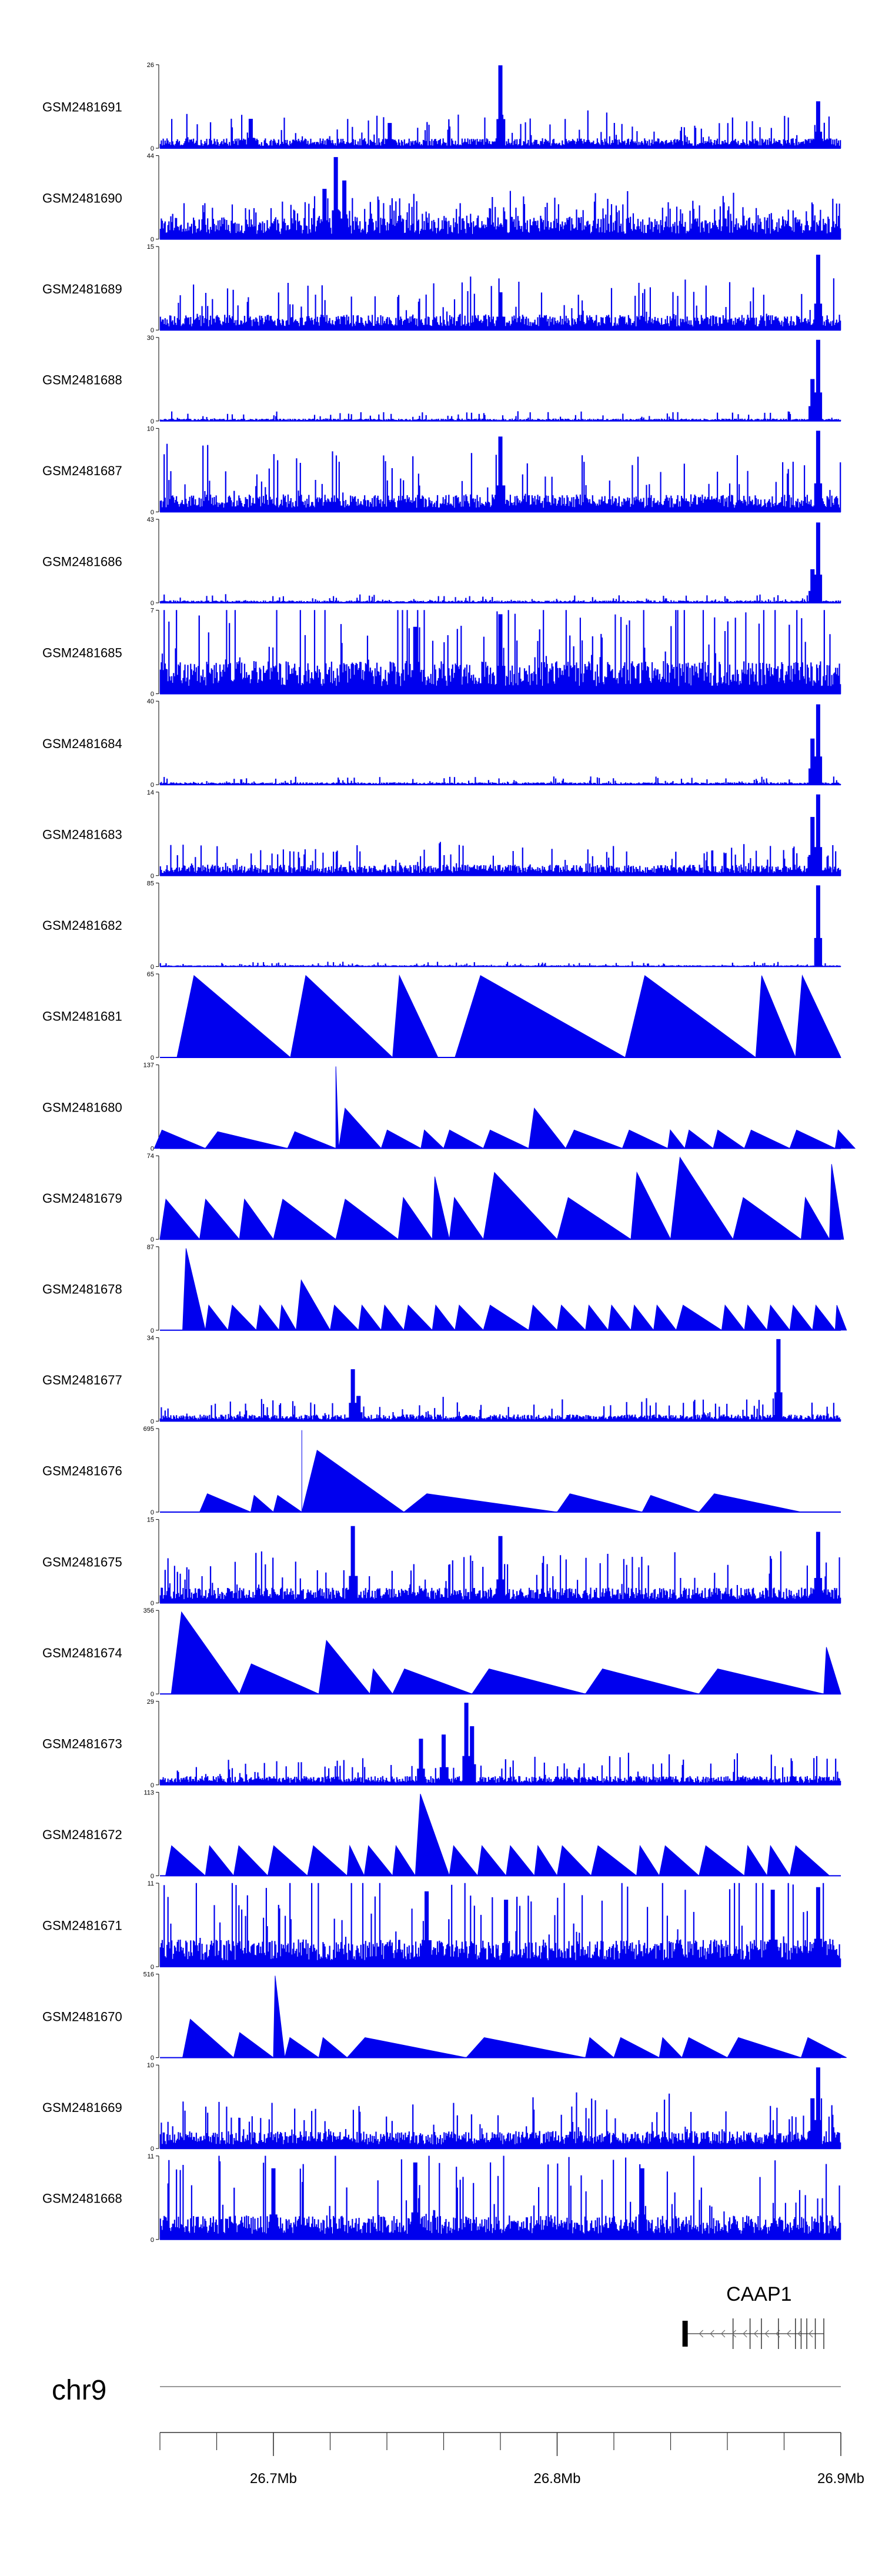 The height and width of the screenshot is (2576, 882). I want to click on track-GSM2481679: GSM2481679 74 0, so click(443, 1198).